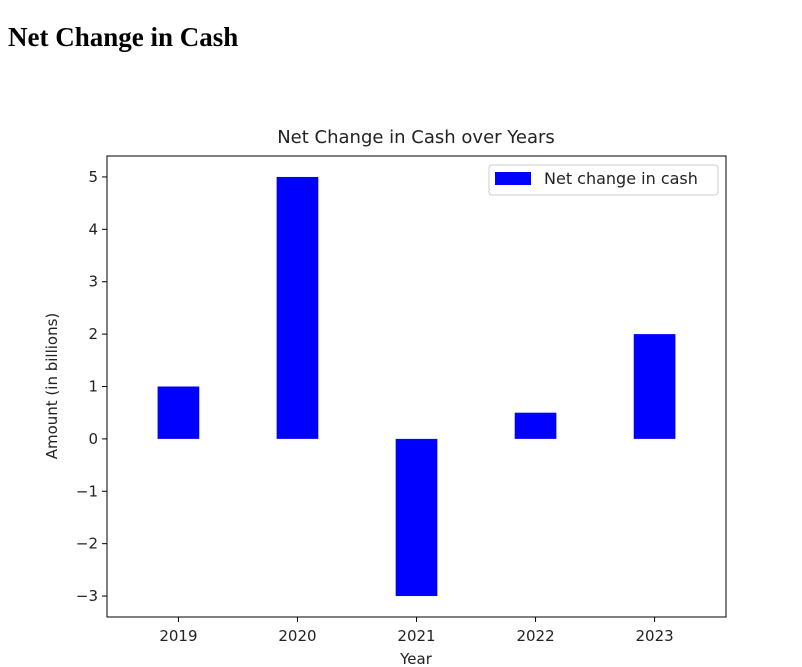 This screenshot has width=802, height=667. I want to click on y-tick-label: 1, so click(93, 387).